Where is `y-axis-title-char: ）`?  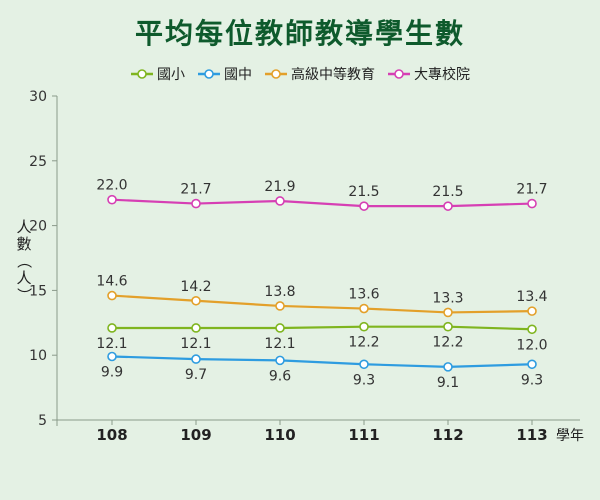
y-axis-title-char: ） is located at coordinates (24, 294).